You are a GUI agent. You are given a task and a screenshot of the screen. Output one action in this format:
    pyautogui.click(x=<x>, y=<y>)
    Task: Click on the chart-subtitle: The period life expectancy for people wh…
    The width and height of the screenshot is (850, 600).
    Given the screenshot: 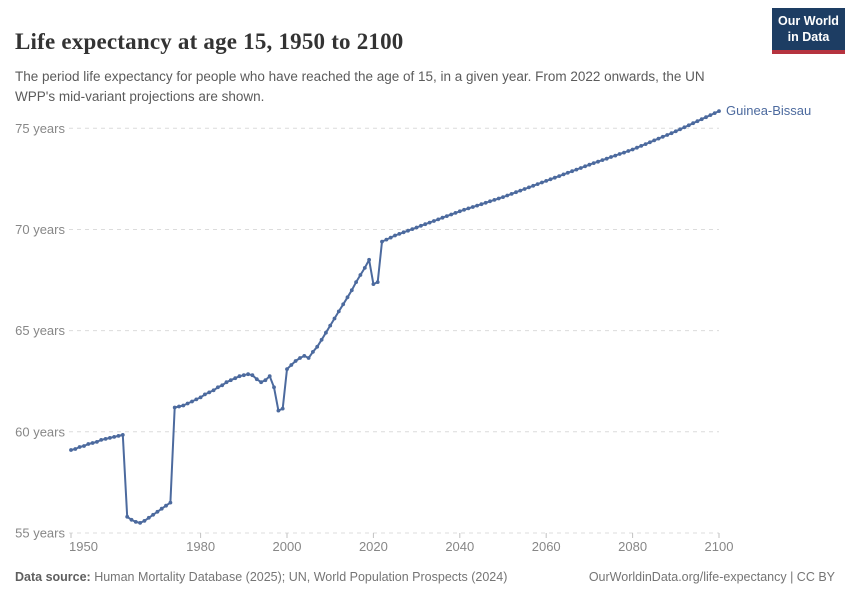 What is the action you would take?
    pyautogui.click(x=360, y=86)
    